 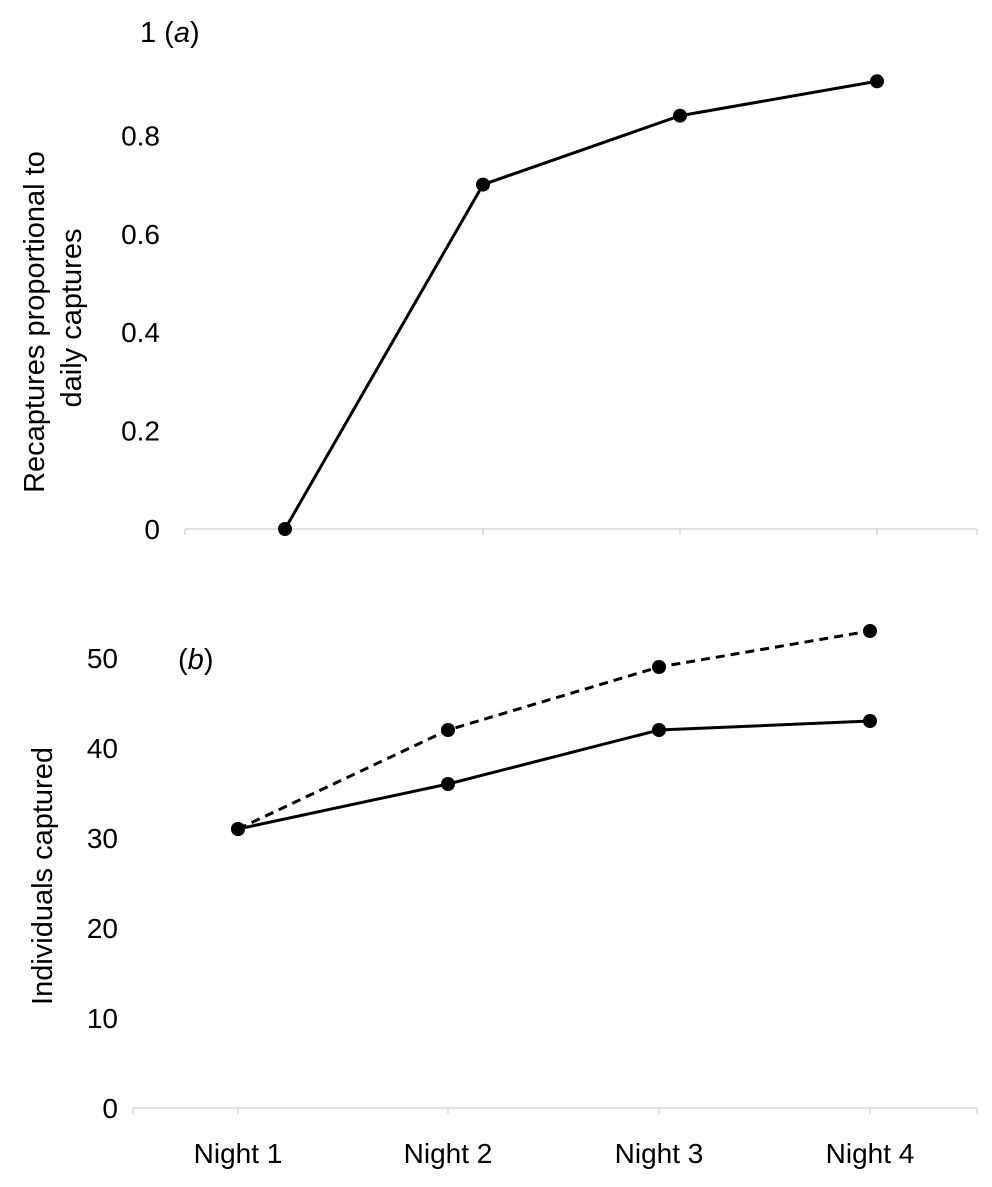 I want to click on y-tick-label: 50, so click(x=102, y=658).